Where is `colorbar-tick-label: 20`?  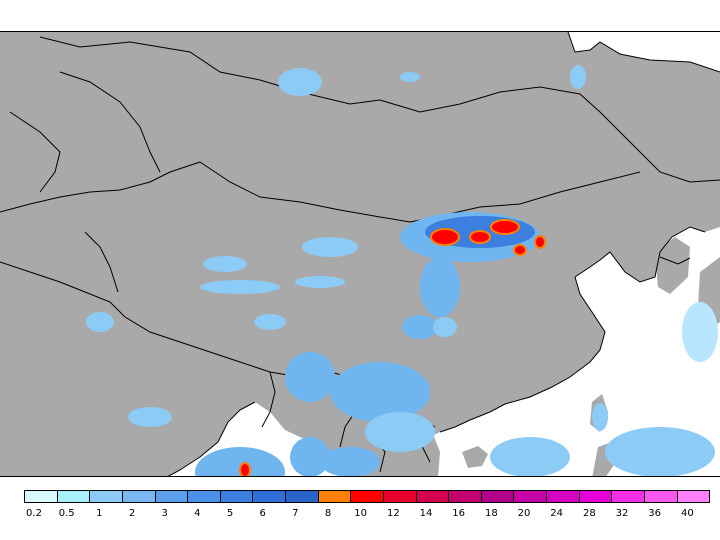
colorbar-tick-label: 20 is located at coordinates (524, 513).